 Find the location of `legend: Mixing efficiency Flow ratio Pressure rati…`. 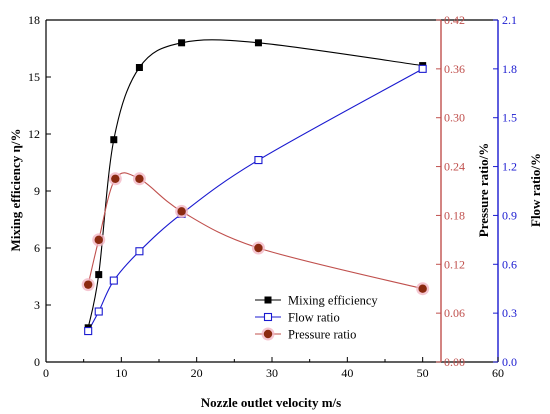

legend: Mixing efficiency Flow ratio Pressure rati… is located at coordinates (316, 318).